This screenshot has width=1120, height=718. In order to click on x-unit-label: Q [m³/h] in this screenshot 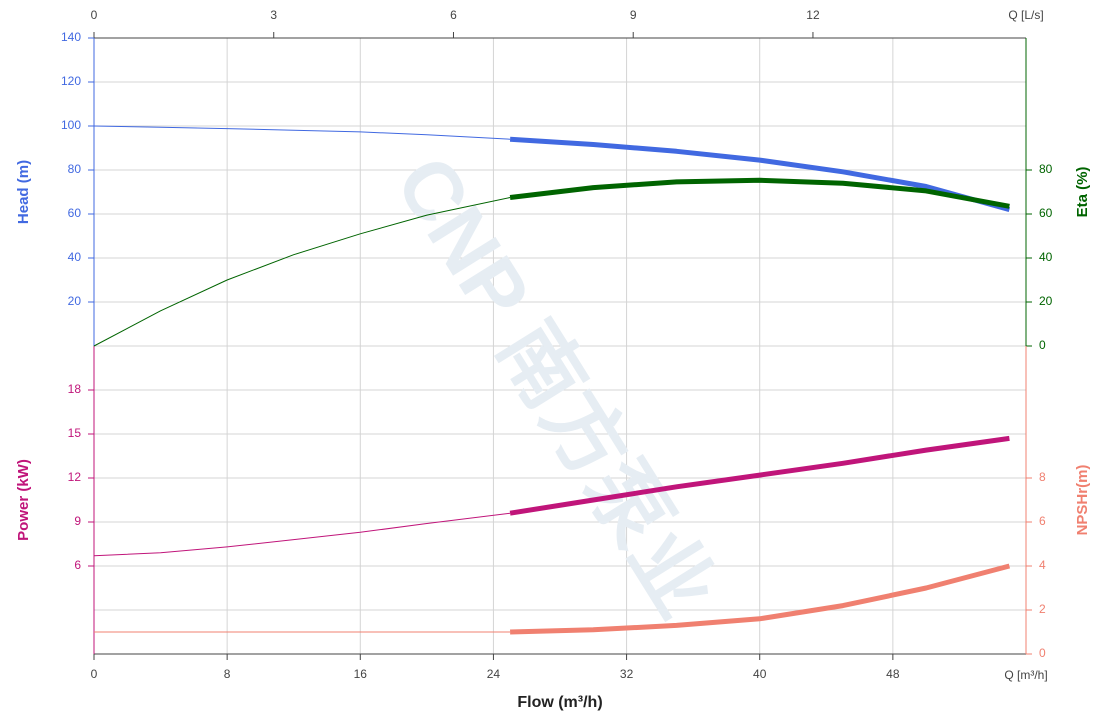, I will do `click(1025, 675)`.